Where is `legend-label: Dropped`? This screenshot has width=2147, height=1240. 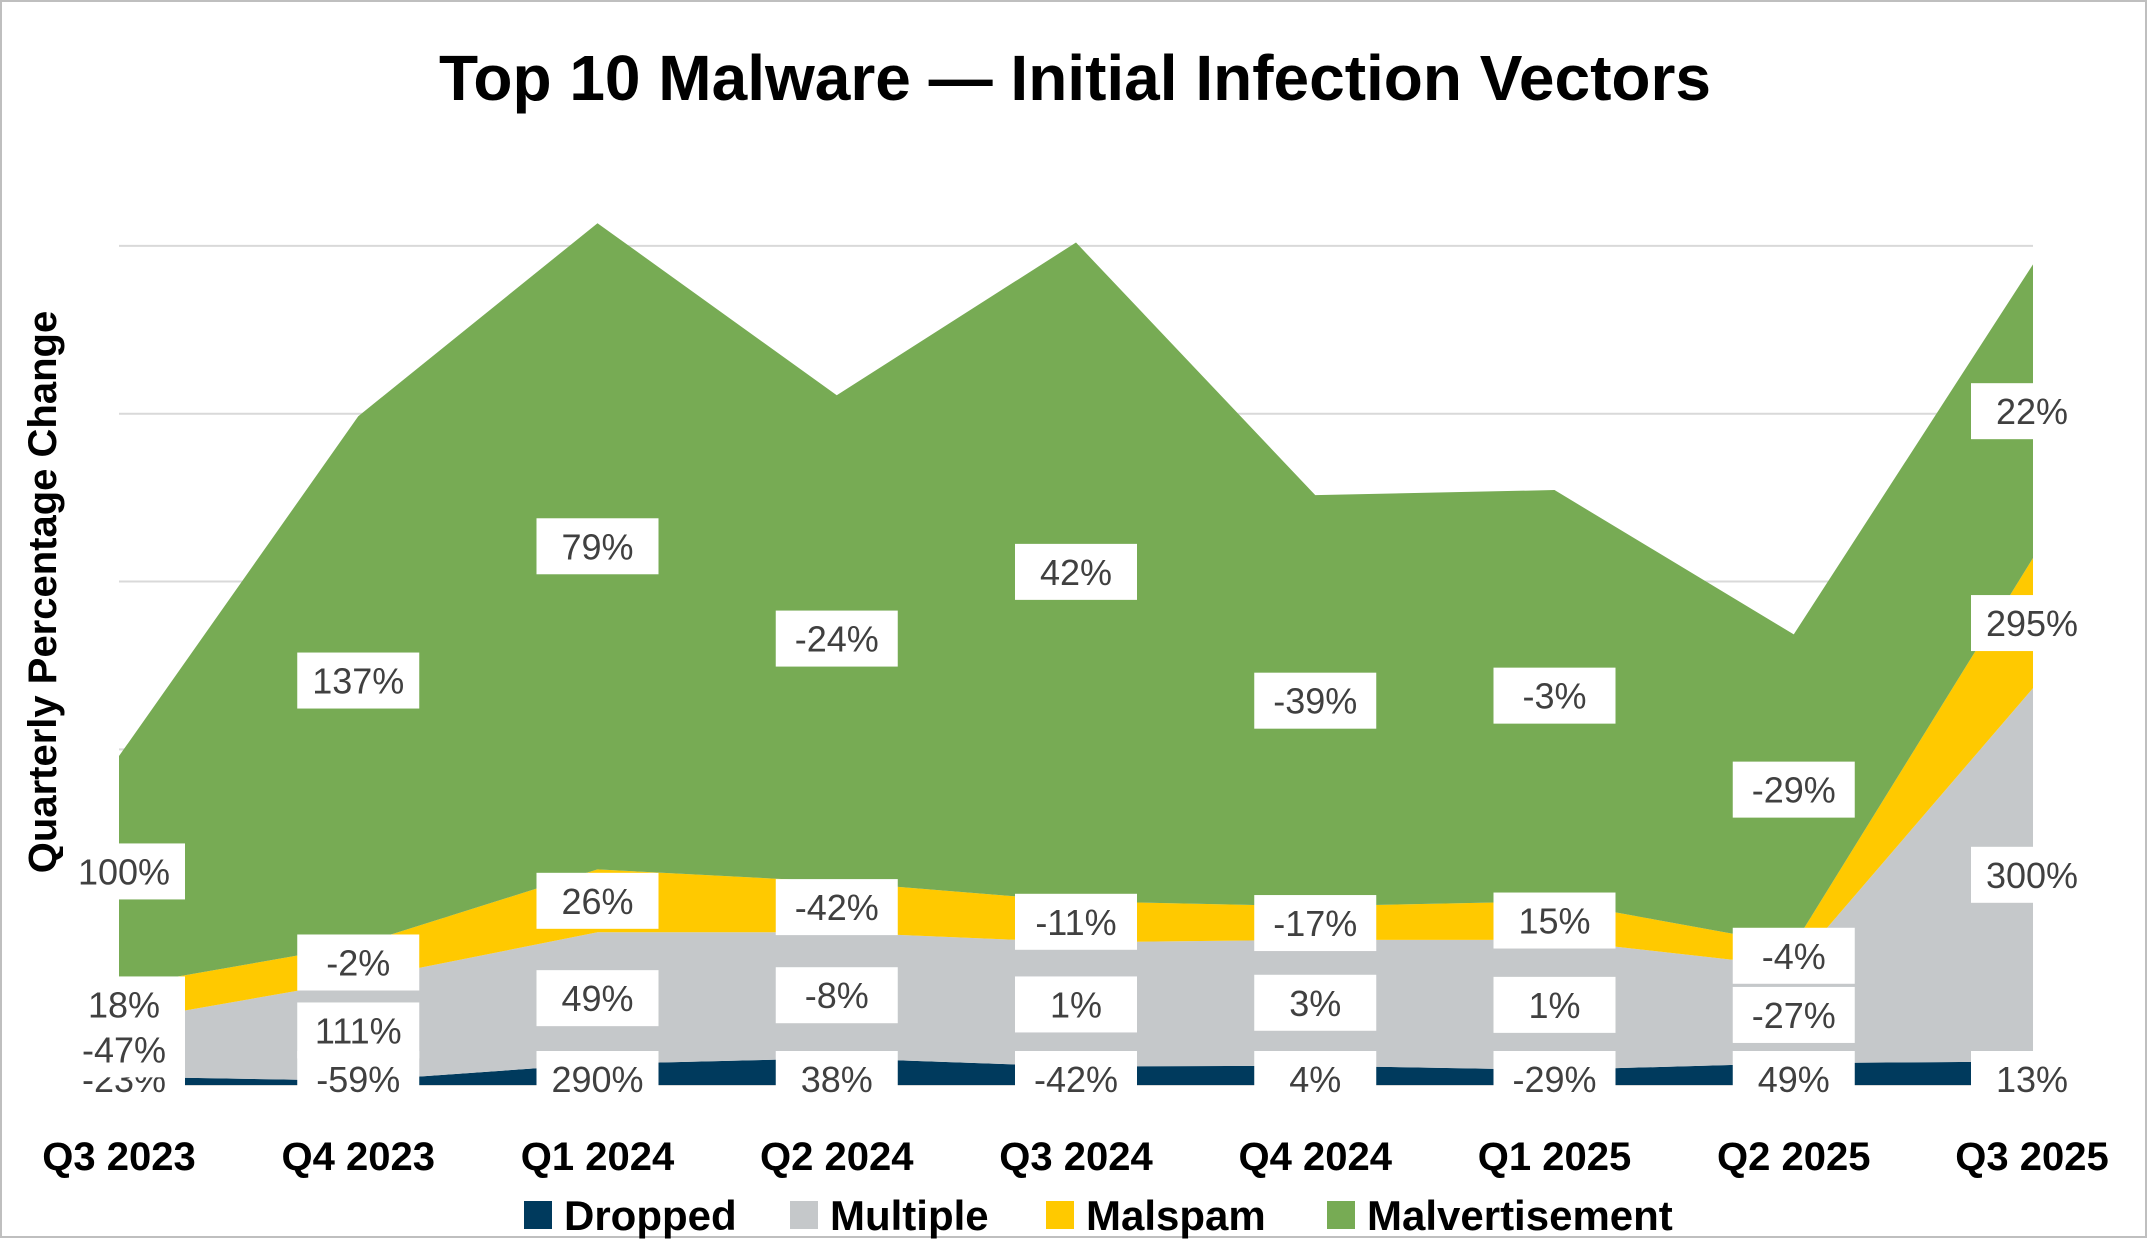
legend-label: Dropped is located at coordinates (650, 1215).